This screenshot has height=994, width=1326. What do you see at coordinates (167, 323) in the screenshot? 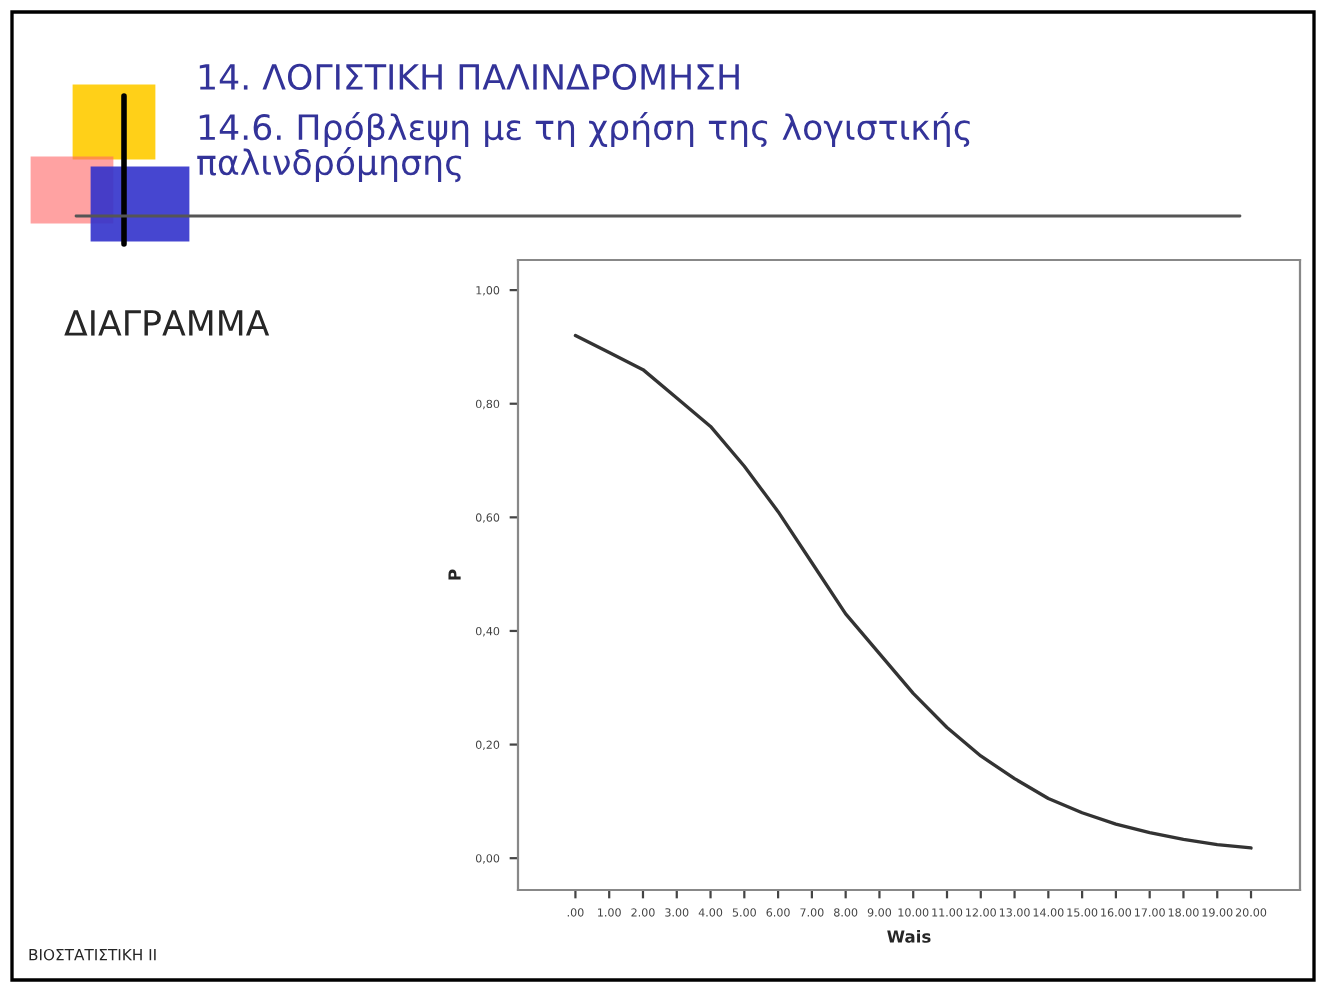
I see `text: ΔΙΑΓΡΑΜΜΑ` at bounding box center [167, 323].